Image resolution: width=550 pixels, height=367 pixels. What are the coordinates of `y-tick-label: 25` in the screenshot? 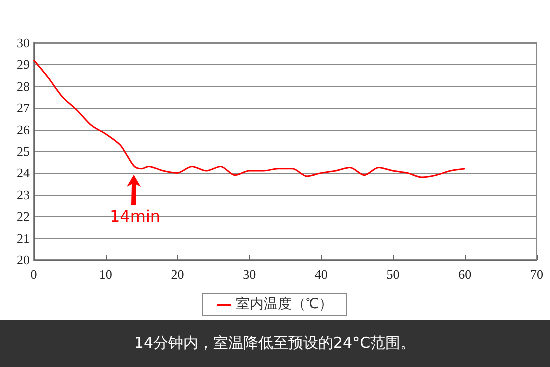 It's located at (23, 151).